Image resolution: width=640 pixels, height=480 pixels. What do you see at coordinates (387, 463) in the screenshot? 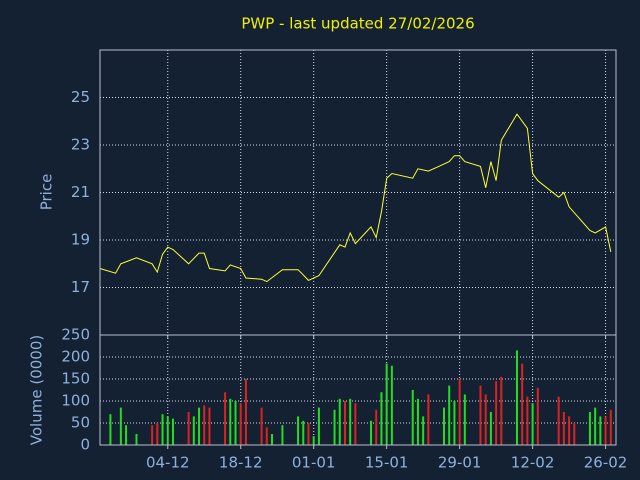
I see `x-tick-label: 15-01` at bounding box center [387, 463].